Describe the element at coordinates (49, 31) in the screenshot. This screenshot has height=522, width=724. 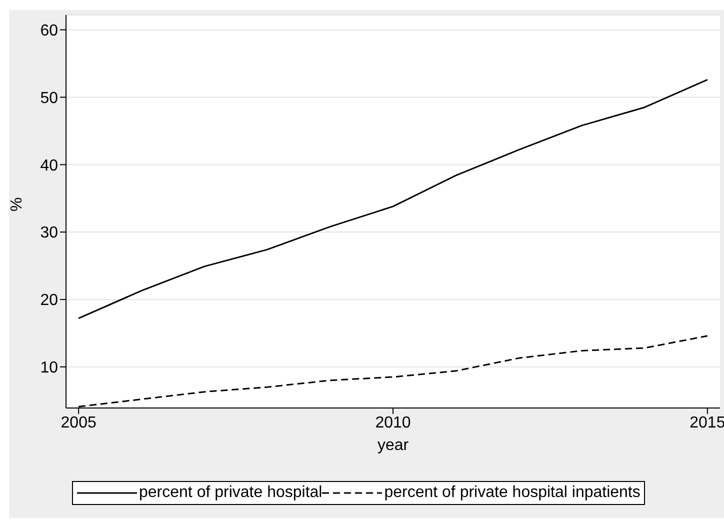
I see `y-tick-label: 60` at that location.